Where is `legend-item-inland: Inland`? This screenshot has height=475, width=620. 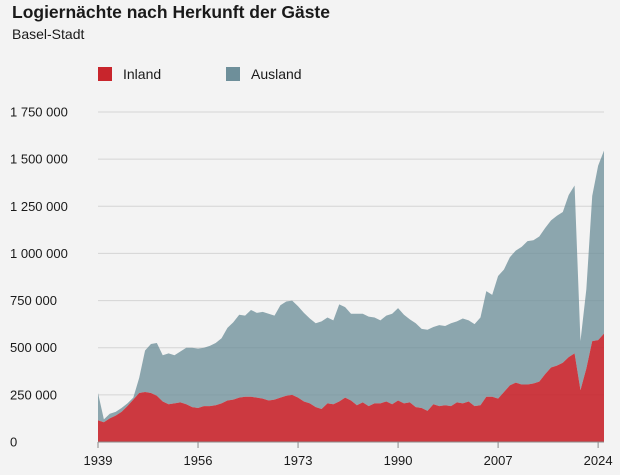 legend-item-inland: Inland is located at coordinates (129, 74).